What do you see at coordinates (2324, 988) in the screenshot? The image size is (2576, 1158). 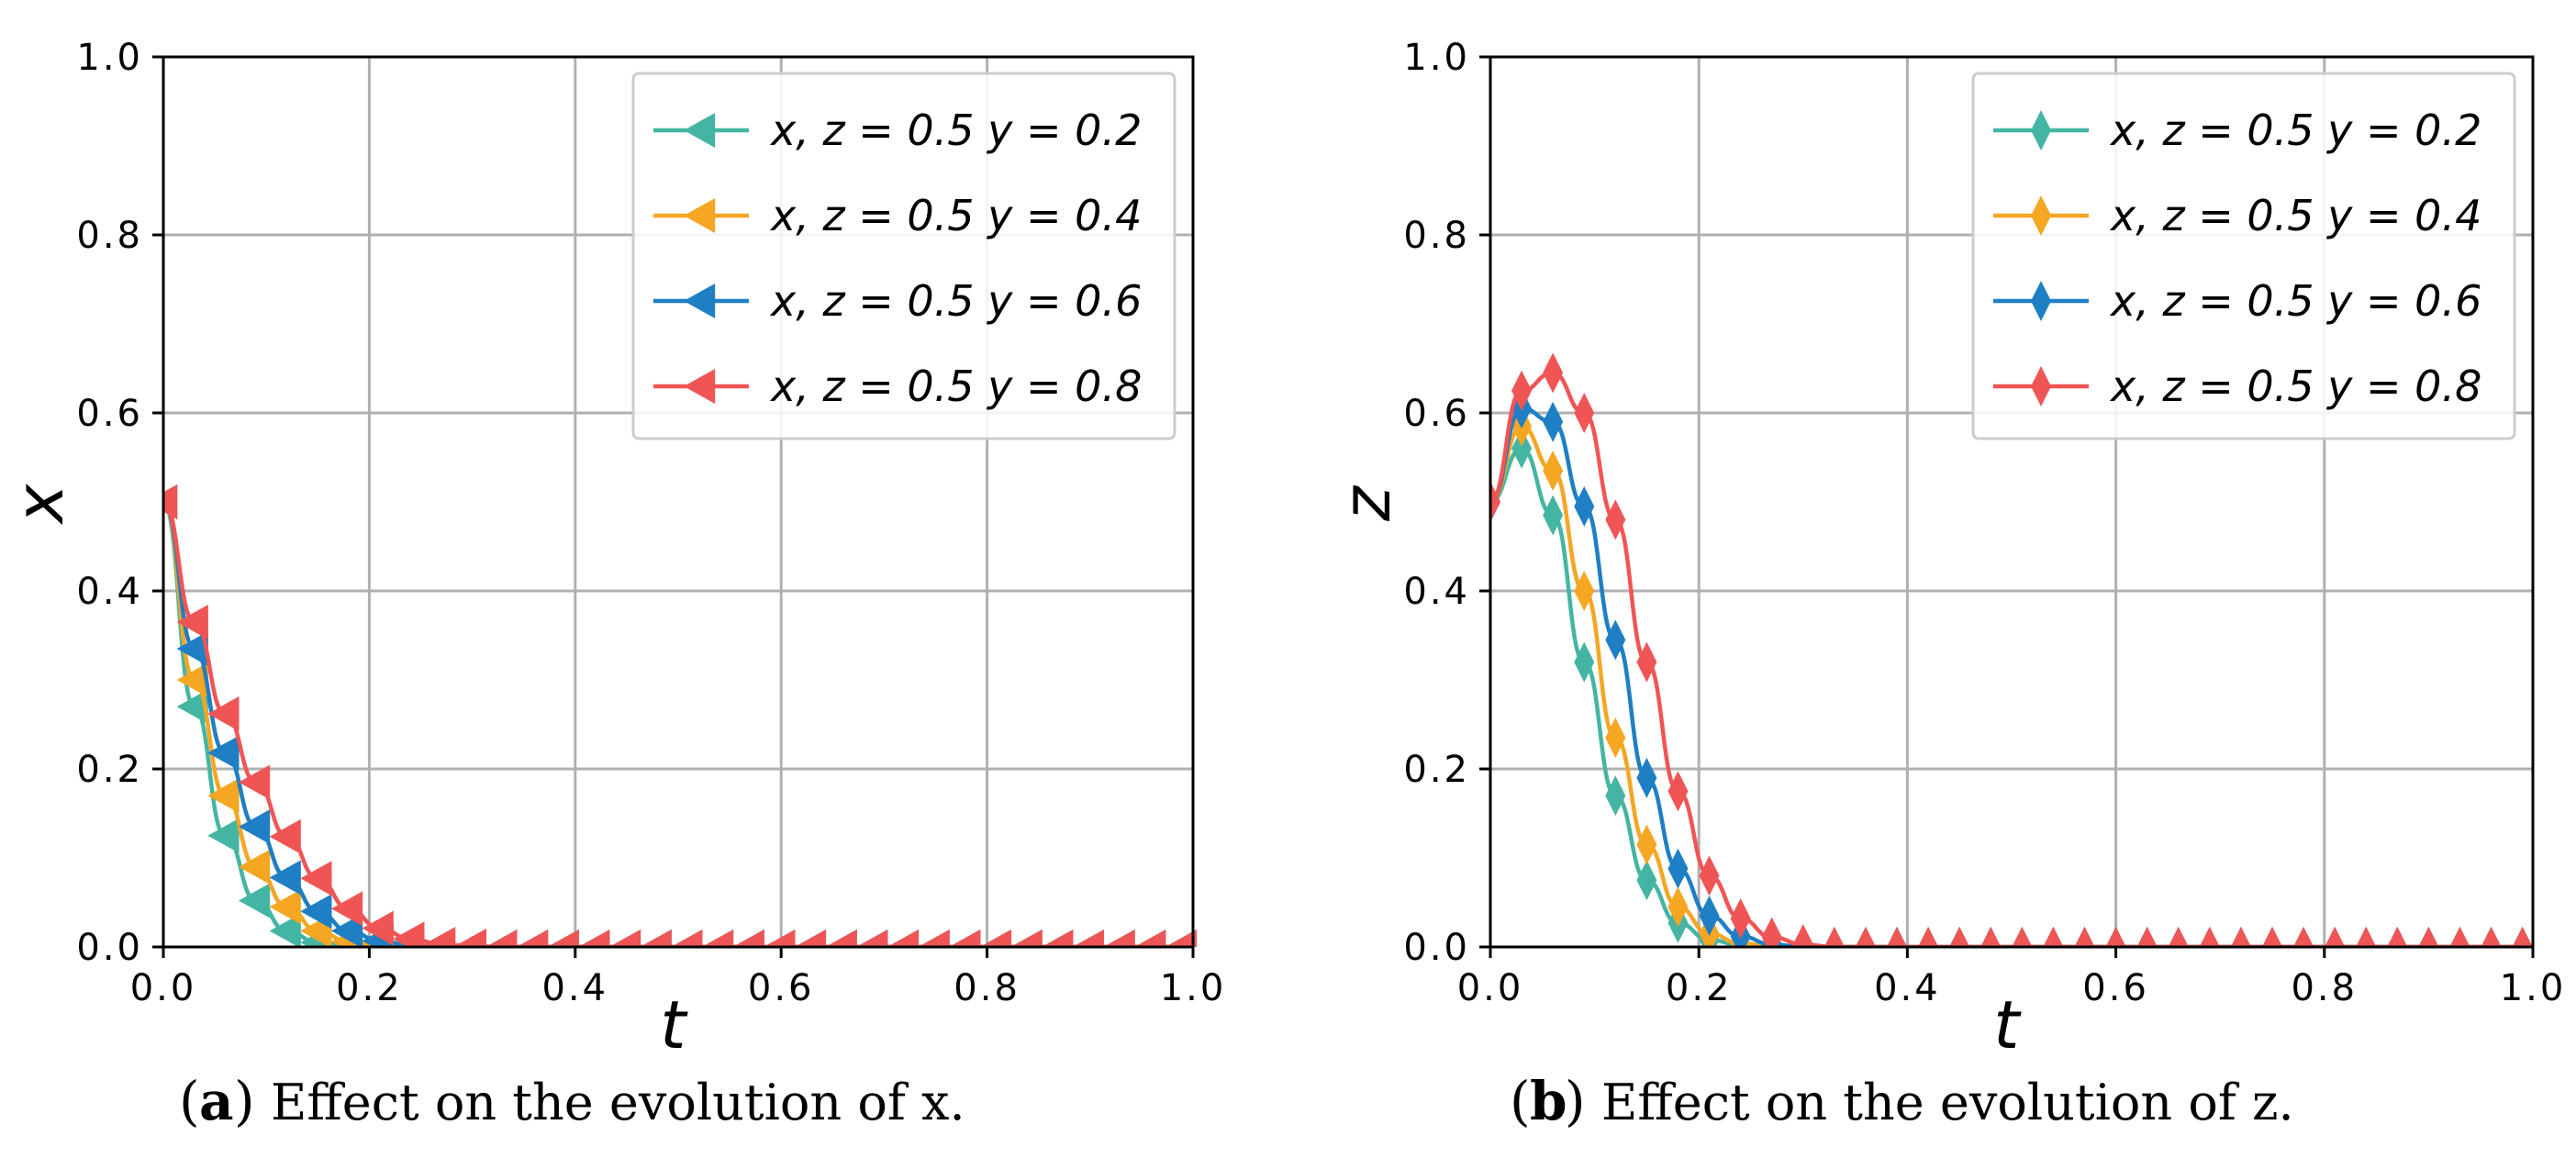 I see `x-tick-label: 0.8` at bounding box center [2324, 988].